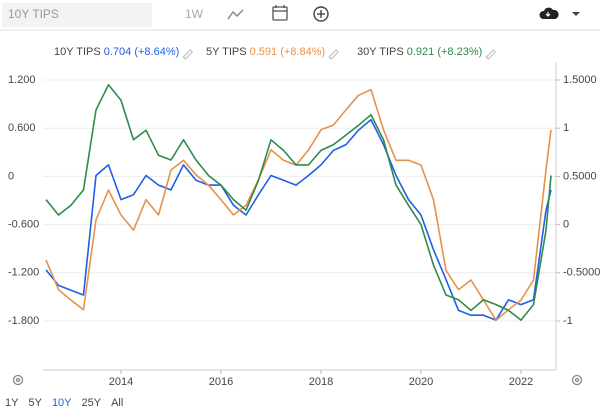 This screenshot has width=600, height=419. Describe the element at coordinates (121, 382) in the screenshot. I see `x-tick-label: 2014` at that location.